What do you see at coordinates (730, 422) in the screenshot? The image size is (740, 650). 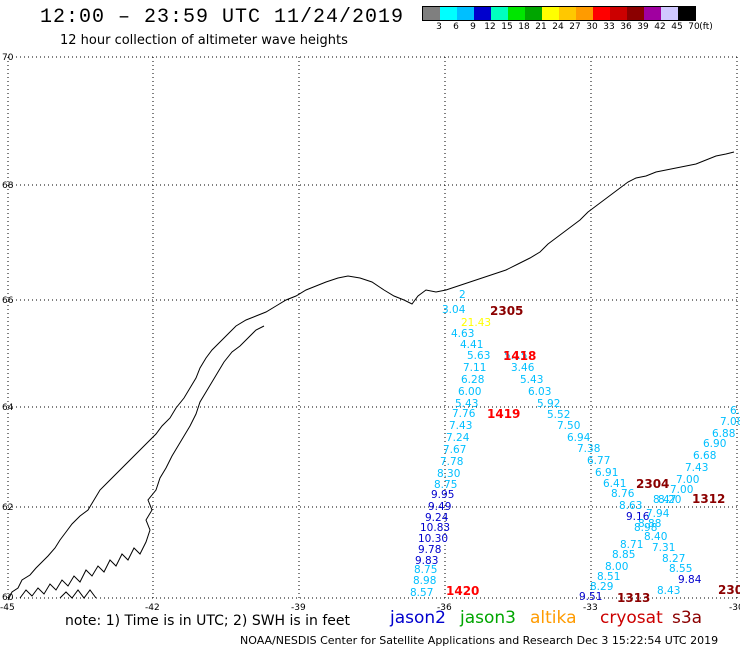 I see `wave-height-value: 7.08` at bounding box center [730, 422].